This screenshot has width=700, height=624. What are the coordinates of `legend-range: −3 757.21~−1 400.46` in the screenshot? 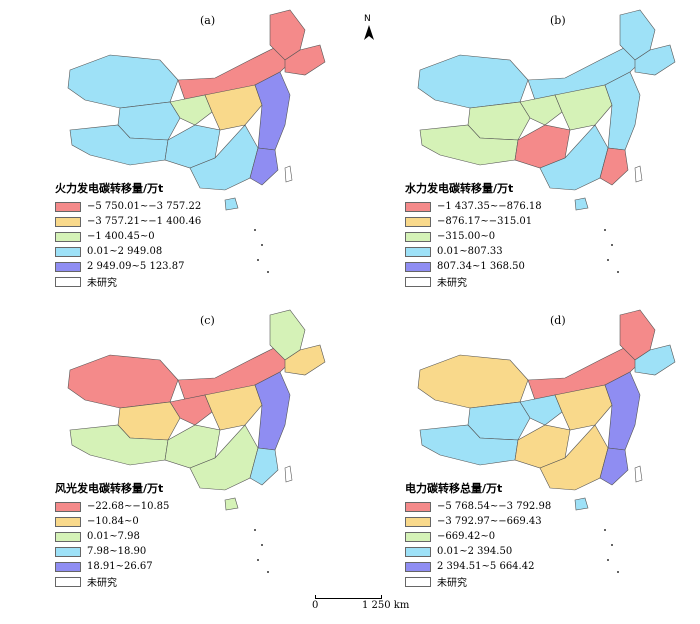 It's located at (144, 221).